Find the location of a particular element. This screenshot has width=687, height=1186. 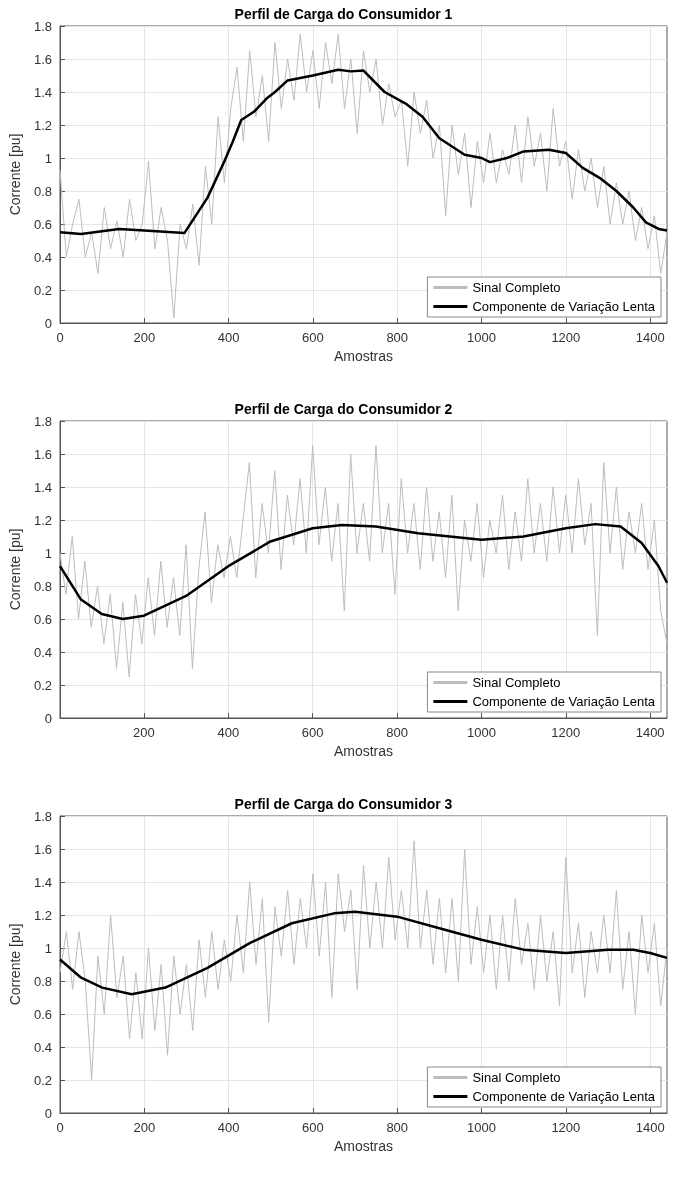

chart-title: Perfil de Carga do Consumidor 1 is located at coordinates (343, 14).